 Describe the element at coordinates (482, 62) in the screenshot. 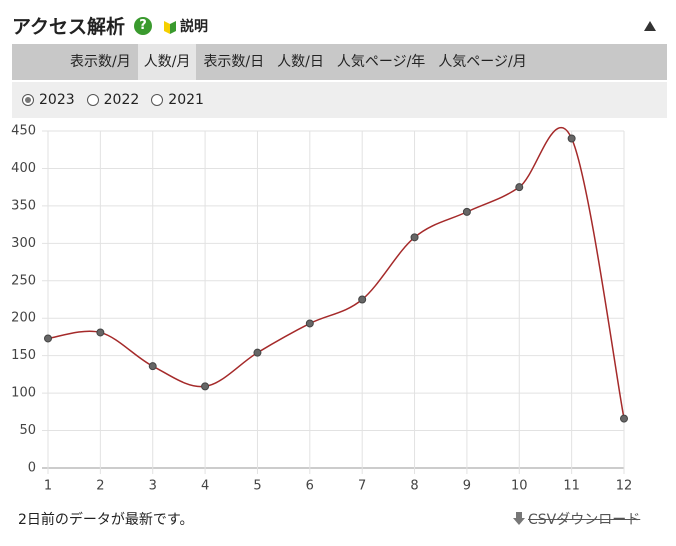

I see `tab: 人気ページ/月` at that location.